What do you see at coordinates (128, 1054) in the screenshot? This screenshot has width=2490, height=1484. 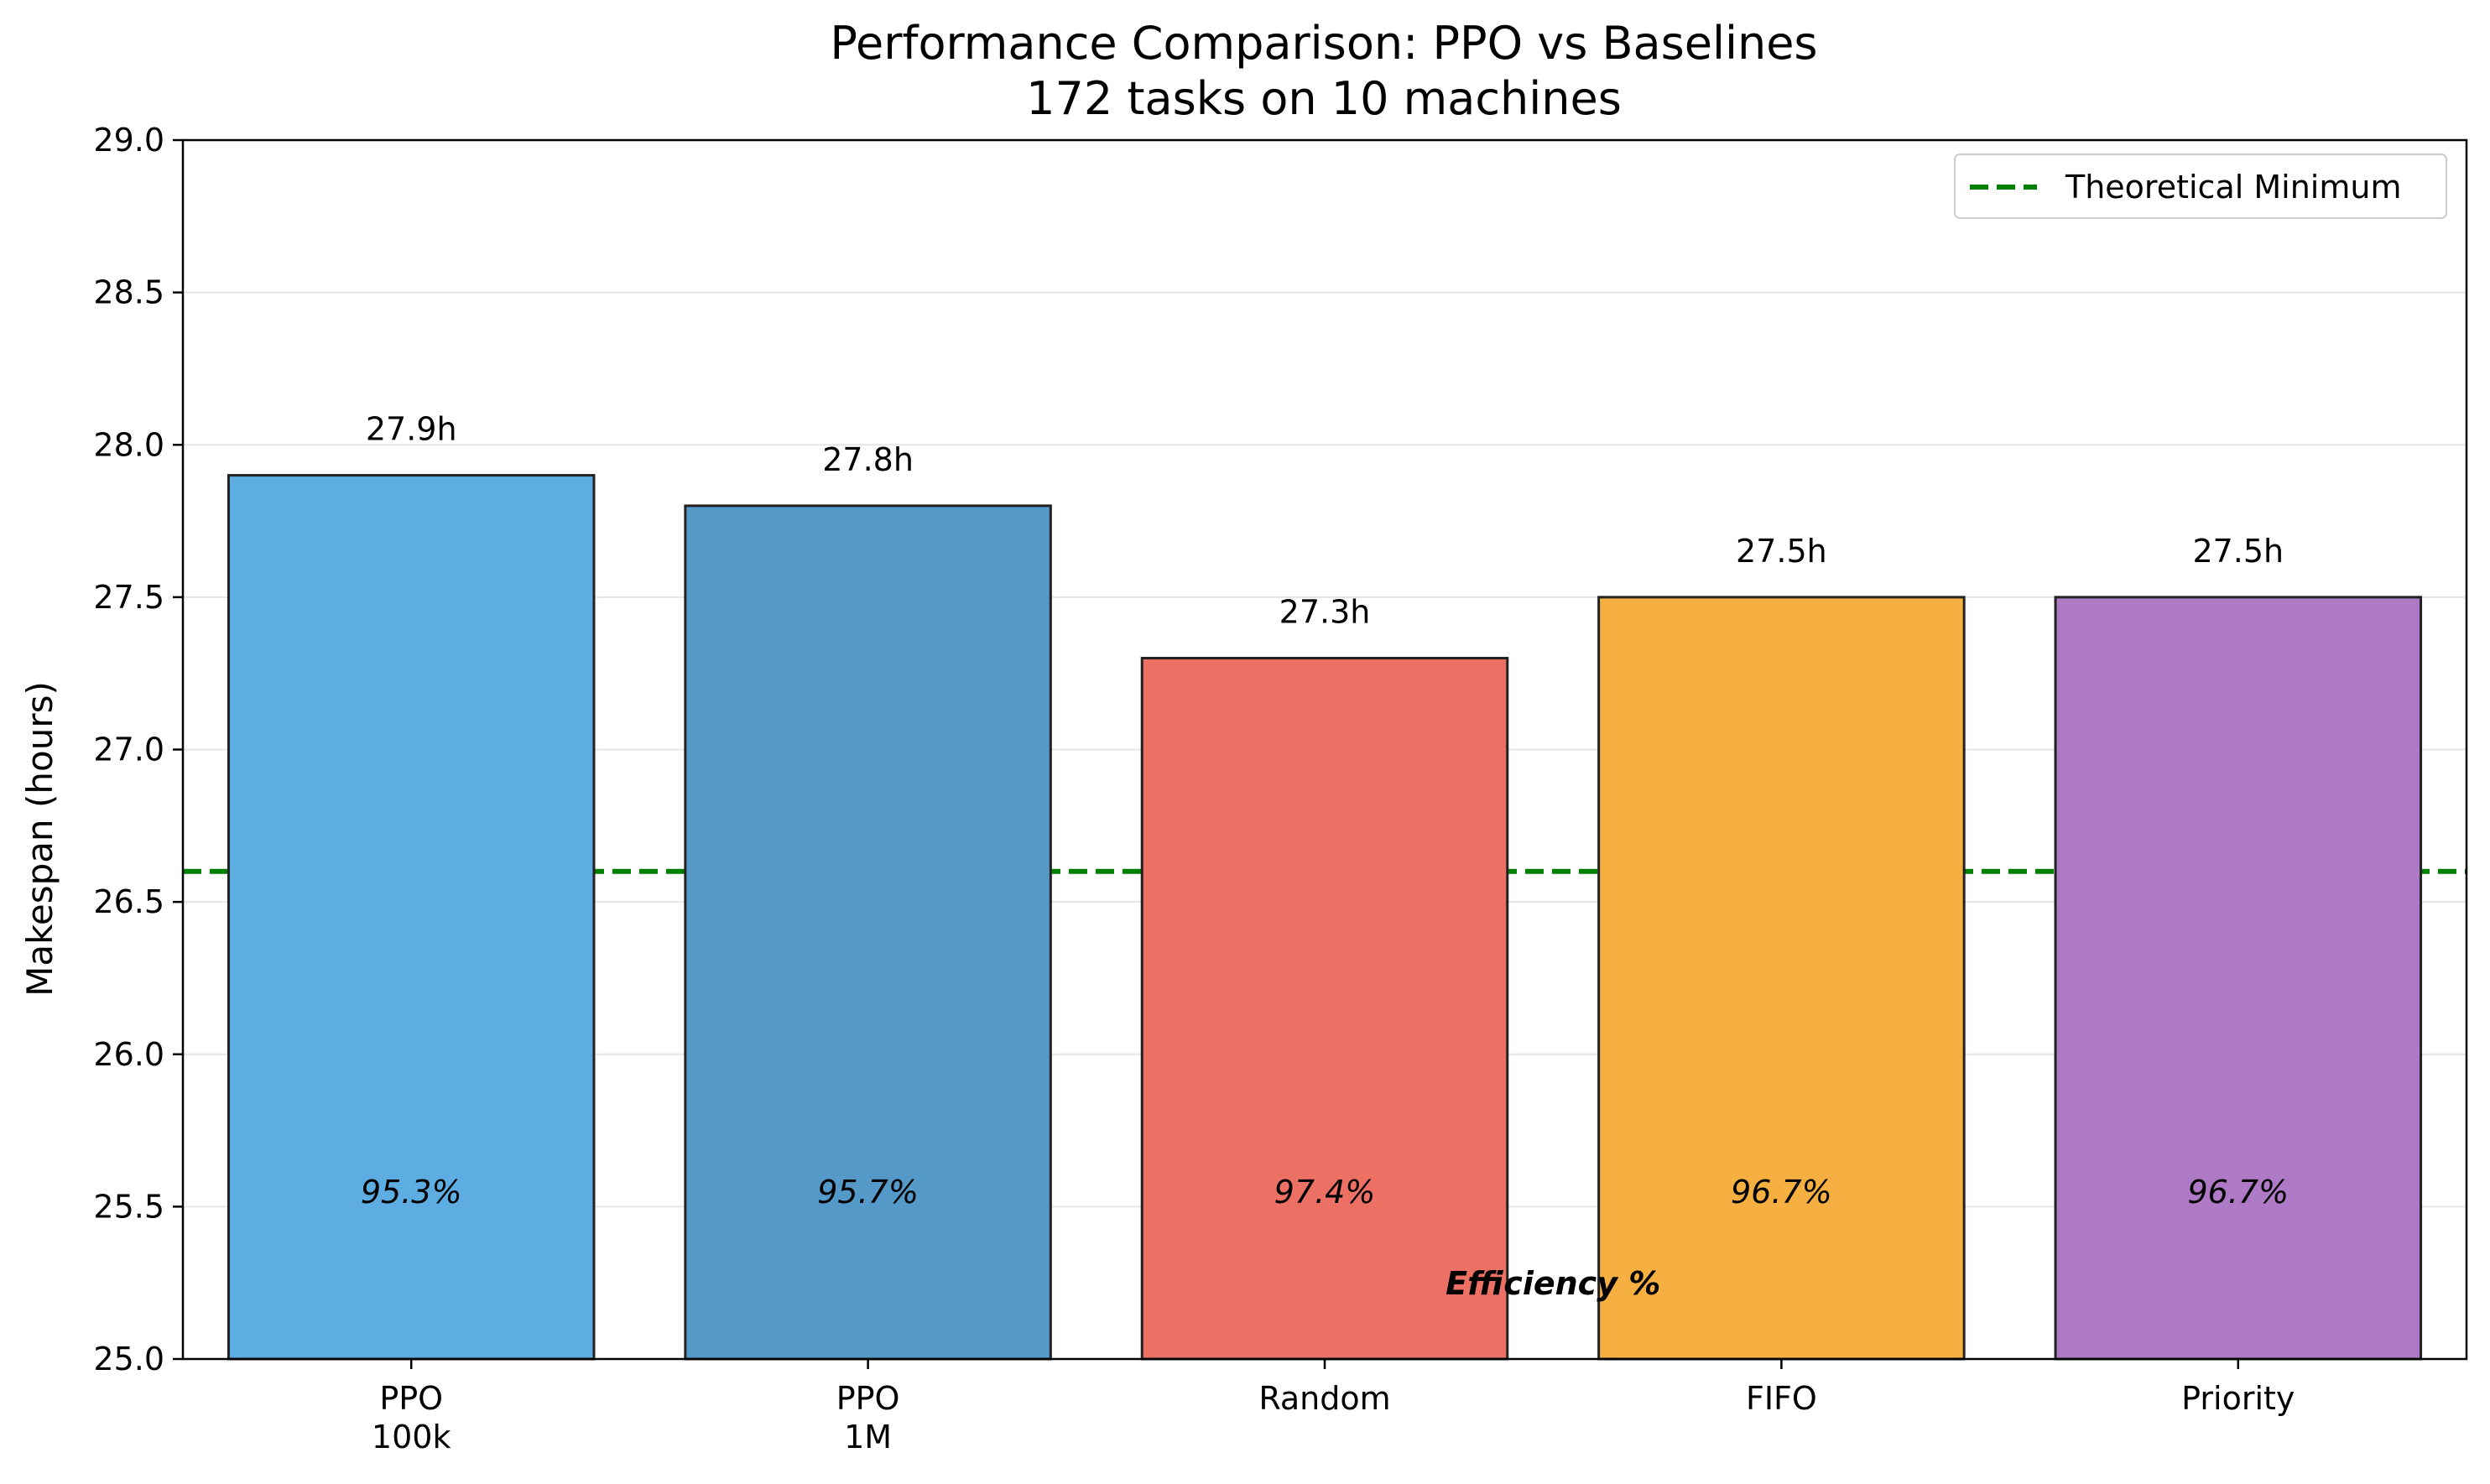 I see `y-tick-label: 26.0` at bounding box center [128, 1054].